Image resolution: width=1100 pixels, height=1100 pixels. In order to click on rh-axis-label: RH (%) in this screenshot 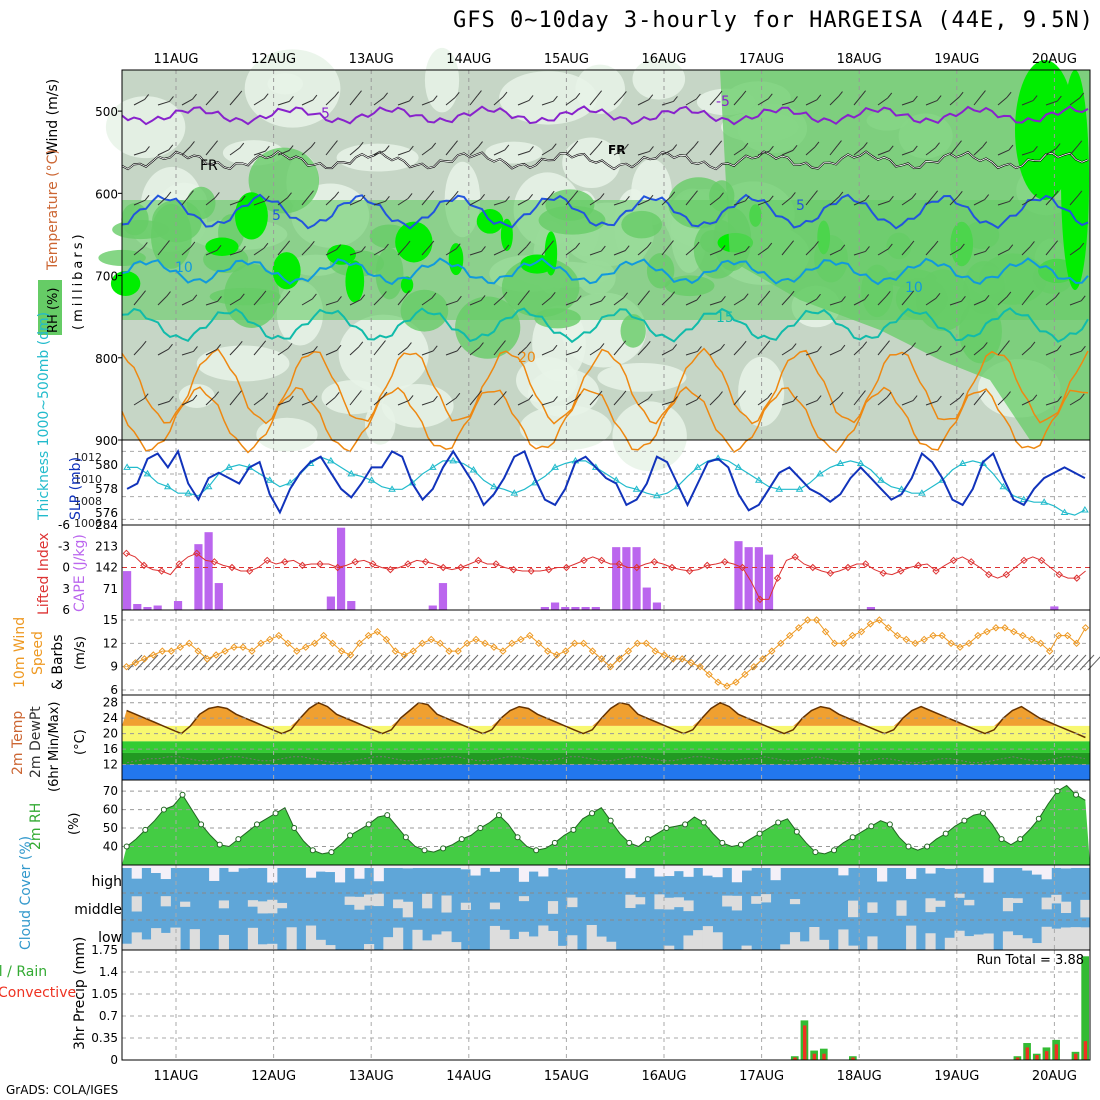, I will do `click(53, 310)`.